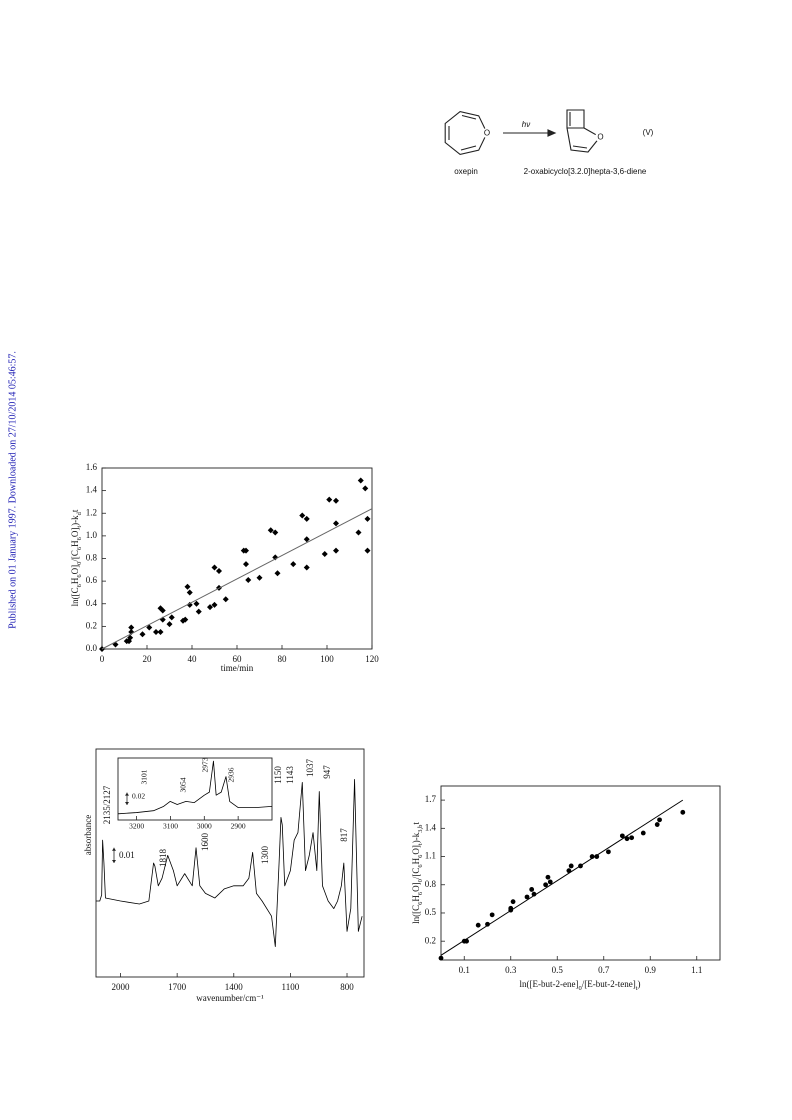 The image size is (792, 1120). What do you see at coordinates (144, 776) in the screenshot?
I see `peak-label: 3101` at bounding box center [144, 776].